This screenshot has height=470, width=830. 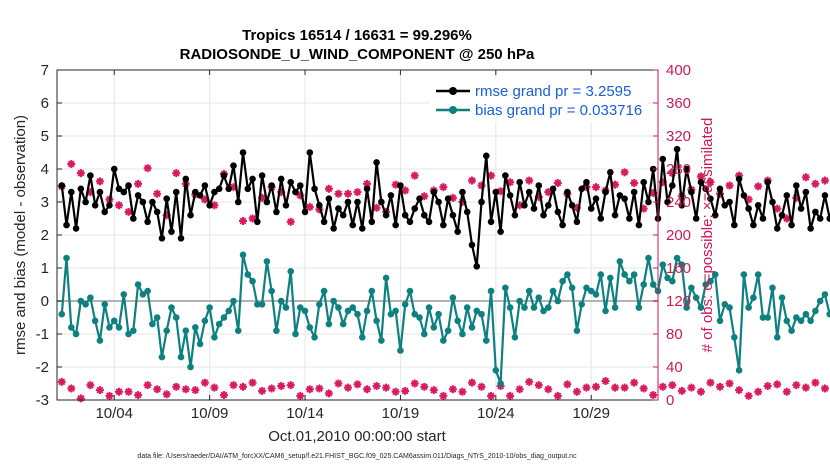 I want to click on y-right-tick-label: 80, so click(x=674, y=334).